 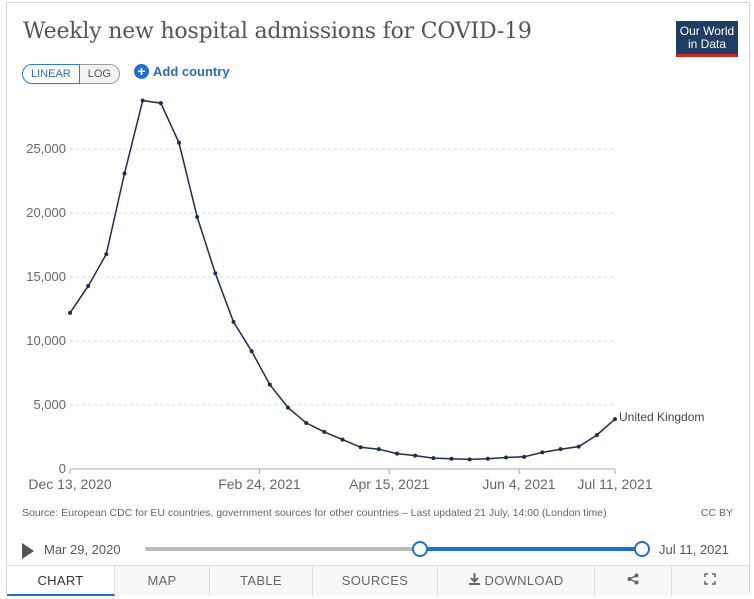 I want to click on linear-scale-button: LINEAR, so click(x=51, y=74).